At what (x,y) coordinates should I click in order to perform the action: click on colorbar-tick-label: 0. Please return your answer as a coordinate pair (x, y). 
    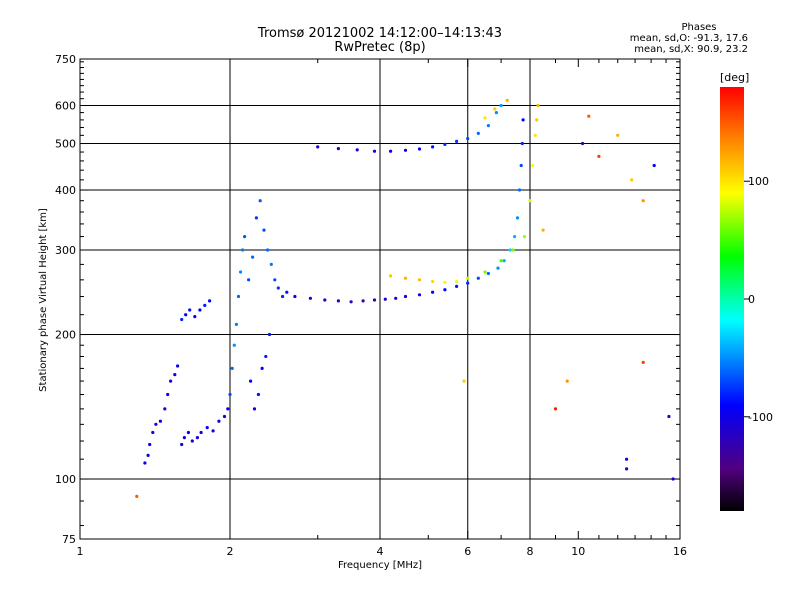
    Looking at the image, I should click on (751, 299).